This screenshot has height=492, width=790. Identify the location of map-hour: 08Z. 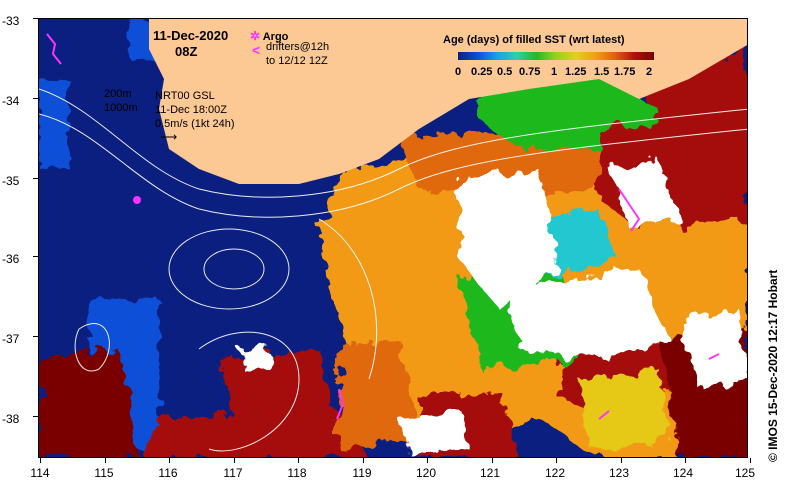
(186, 51).